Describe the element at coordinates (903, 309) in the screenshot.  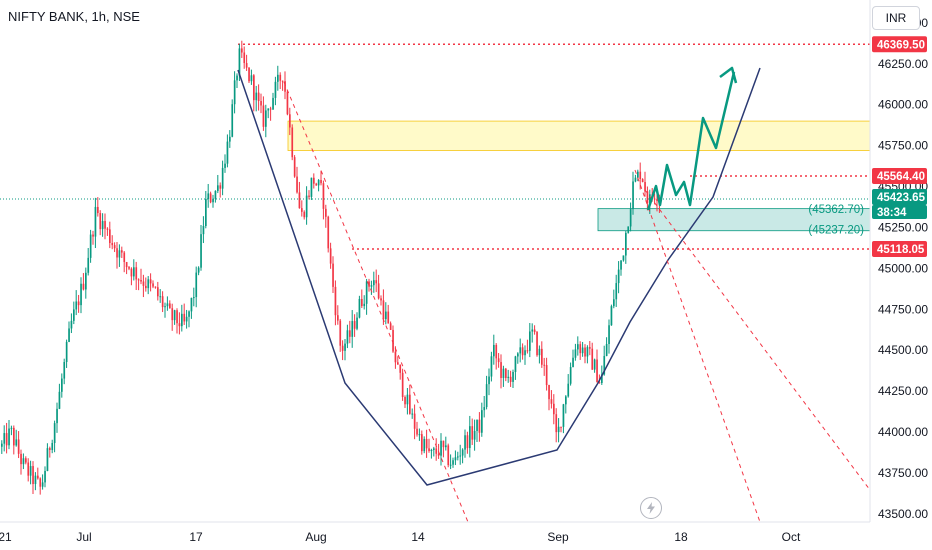
I see `y-tick-label: 44750.00` at that location.